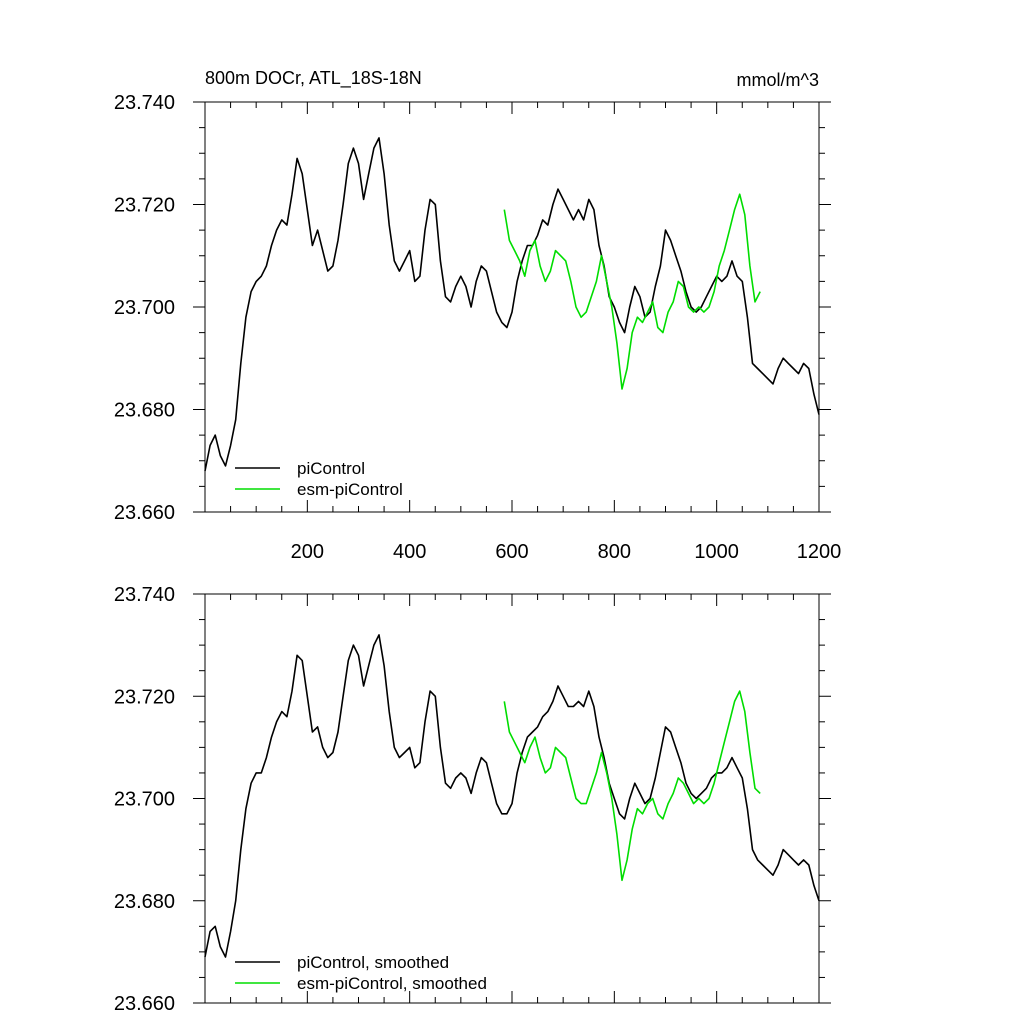 The width and height of the screenshot is (1024, 1024). Describe the element at coordinates (778, 80) in the screenshot. I see `top-panel-units-label: mmol/m^3` at that location.